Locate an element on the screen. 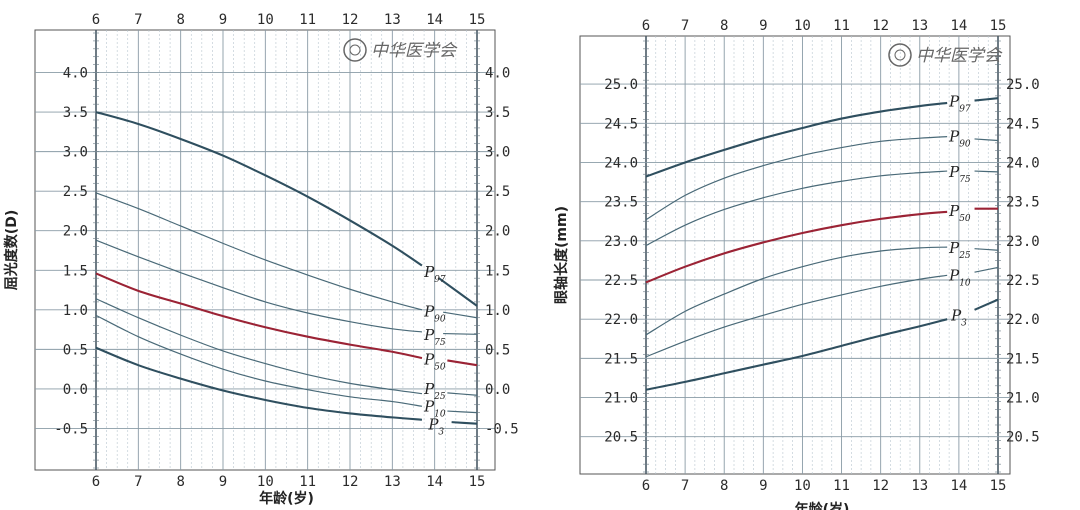 The height and width of the screenshot is (510, 1080). curve-label-p50: P50 is located at coordinates (959, 213).